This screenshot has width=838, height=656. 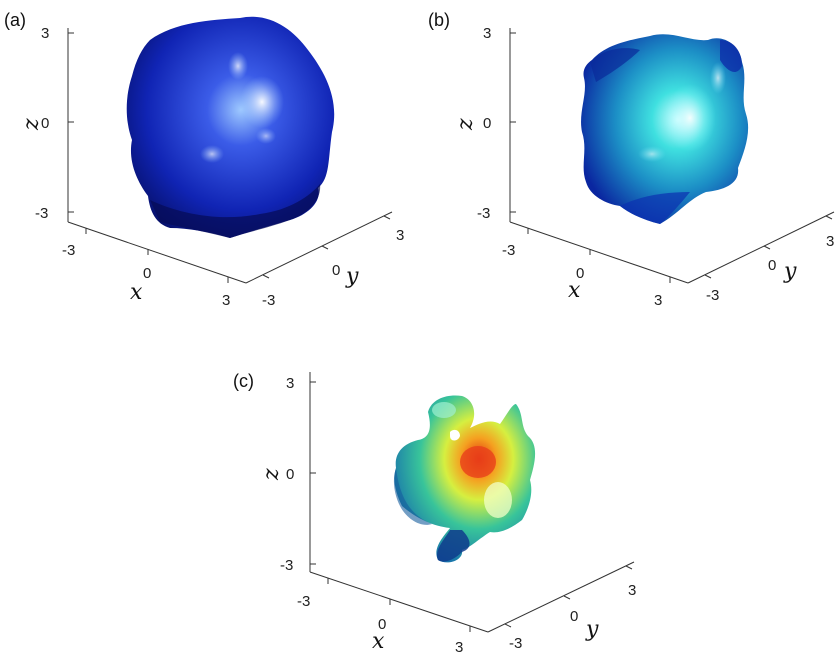 I want to click on panel-c-x-tick: 0, so click(x=382, y=624).